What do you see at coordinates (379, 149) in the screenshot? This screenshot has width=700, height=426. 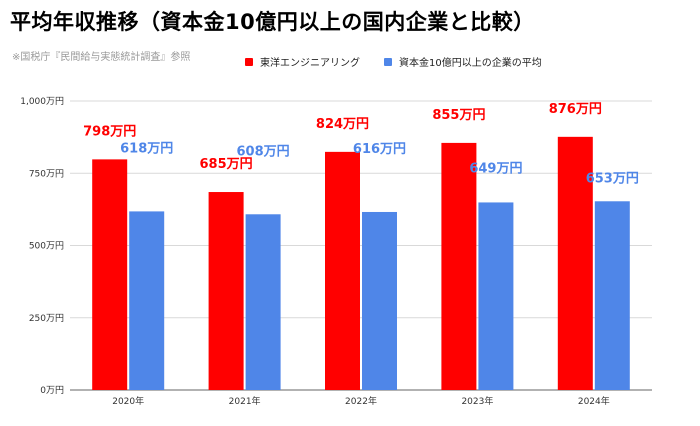 I see `data-label-average: 616万円` at bounding box center [379, 149].